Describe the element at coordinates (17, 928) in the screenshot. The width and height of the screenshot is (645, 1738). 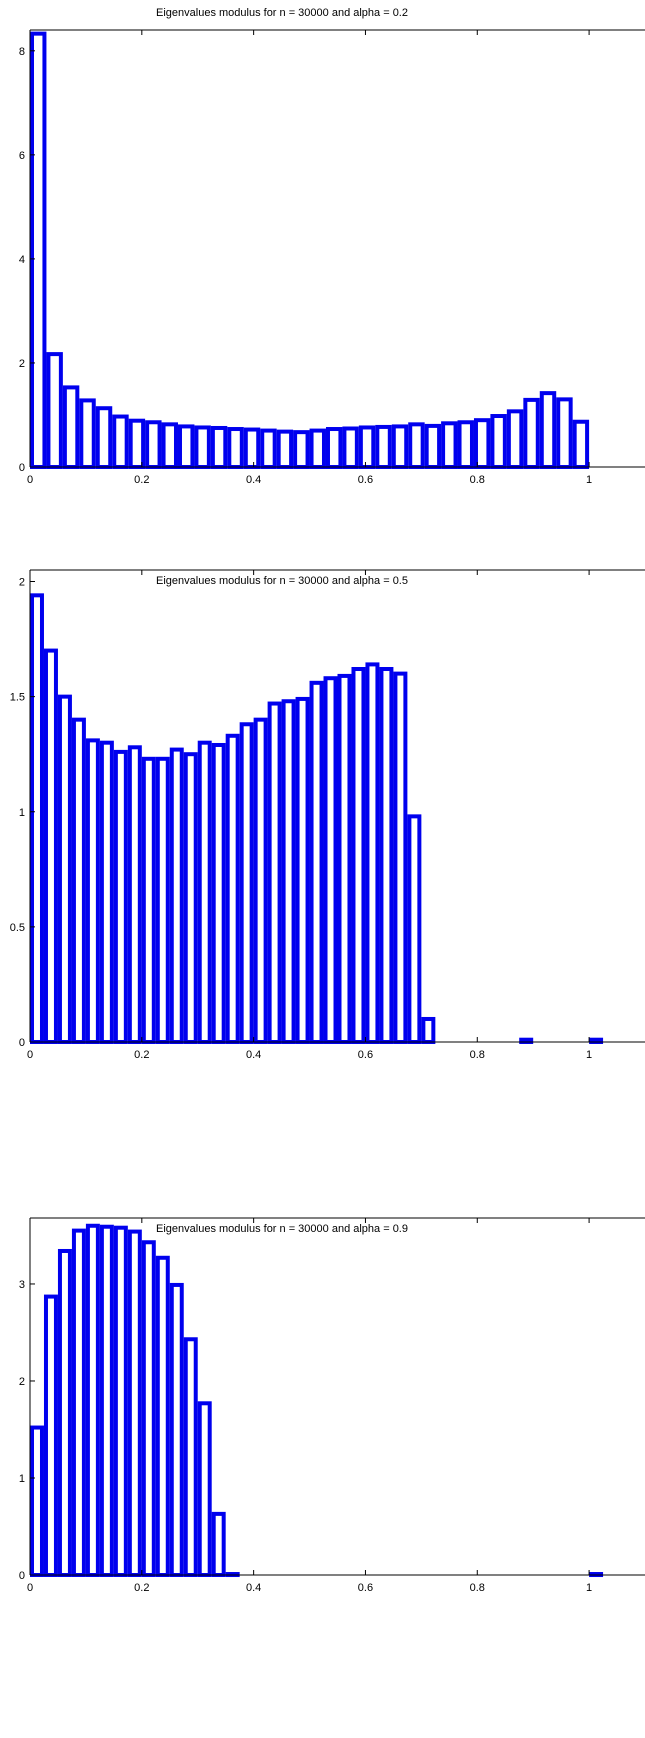
I see `y-tick-label: 0.5` at that location.